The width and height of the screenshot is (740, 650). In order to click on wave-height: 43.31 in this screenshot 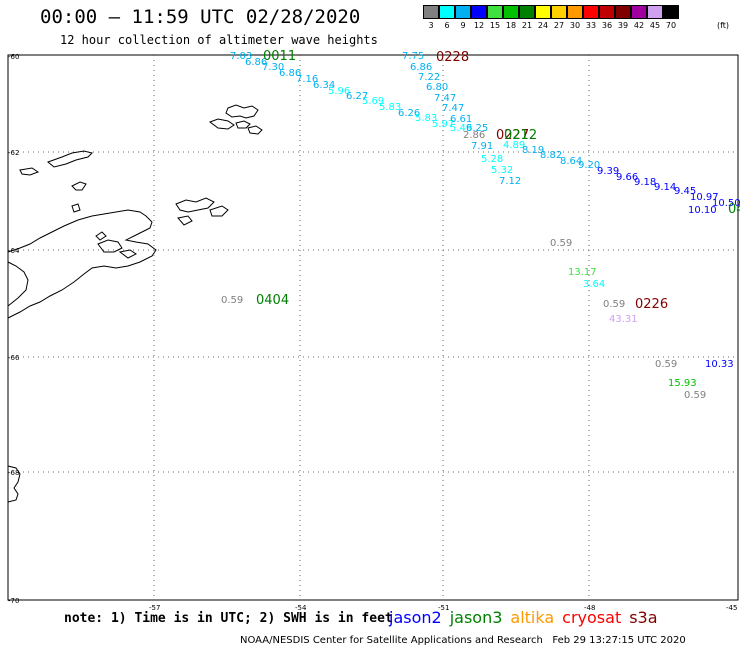, I will do `click(623, 319)`.